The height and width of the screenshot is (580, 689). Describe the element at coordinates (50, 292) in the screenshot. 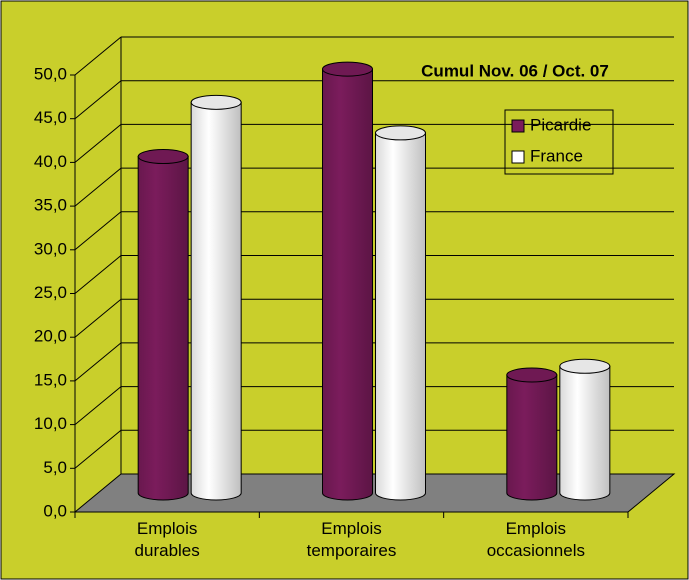

I see `y-tick-label: 25,0` at that location.